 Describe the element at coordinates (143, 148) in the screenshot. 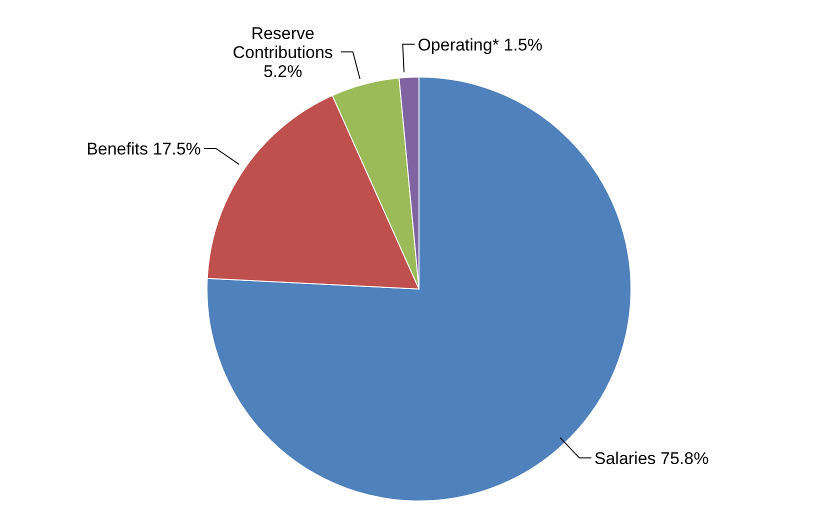

I see `slice-label: Benefits 17.5%` at that location.